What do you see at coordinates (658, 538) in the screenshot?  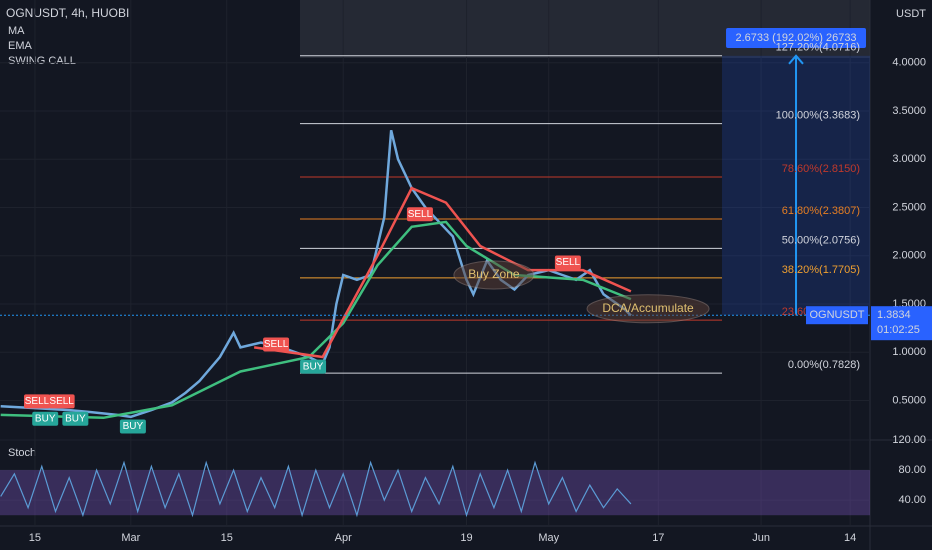 I see `x-tick-label: 17` at bounding box center [658, 538].